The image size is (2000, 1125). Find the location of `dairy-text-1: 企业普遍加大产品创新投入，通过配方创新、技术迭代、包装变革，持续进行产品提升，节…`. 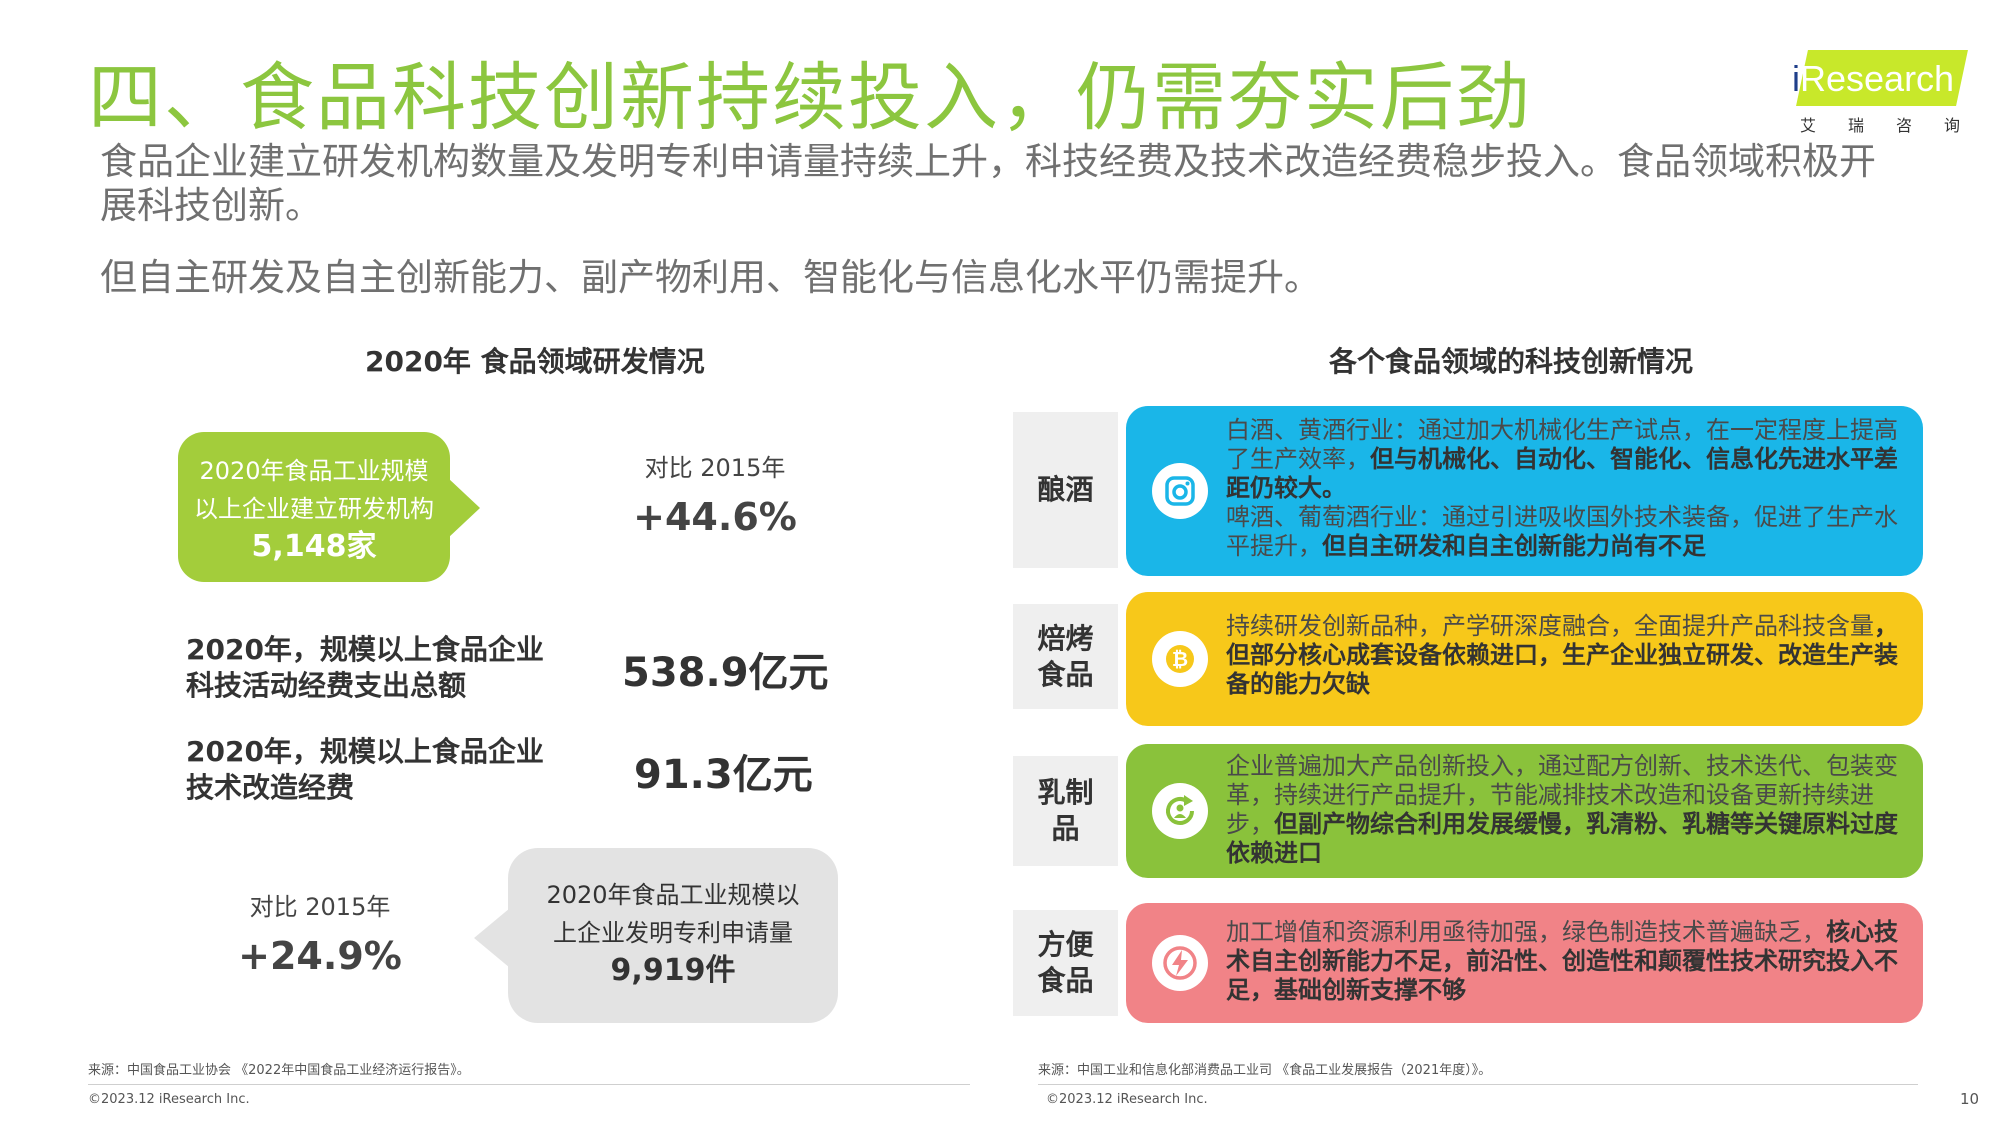

dairy-text-1: 企业普遍加大产品创新投入，通过配方创新、技术迭代、包装变革，持续进行产品提升，节… is located at coordinates (1562, 795).